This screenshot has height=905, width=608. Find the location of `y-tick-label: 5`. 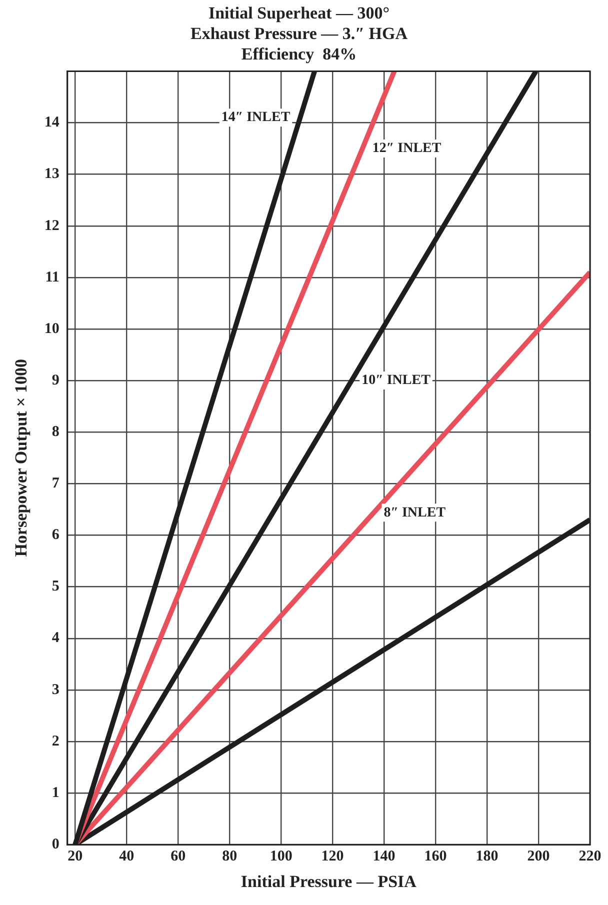

y-tick-label: 5 is located at coordinates (56, 586).